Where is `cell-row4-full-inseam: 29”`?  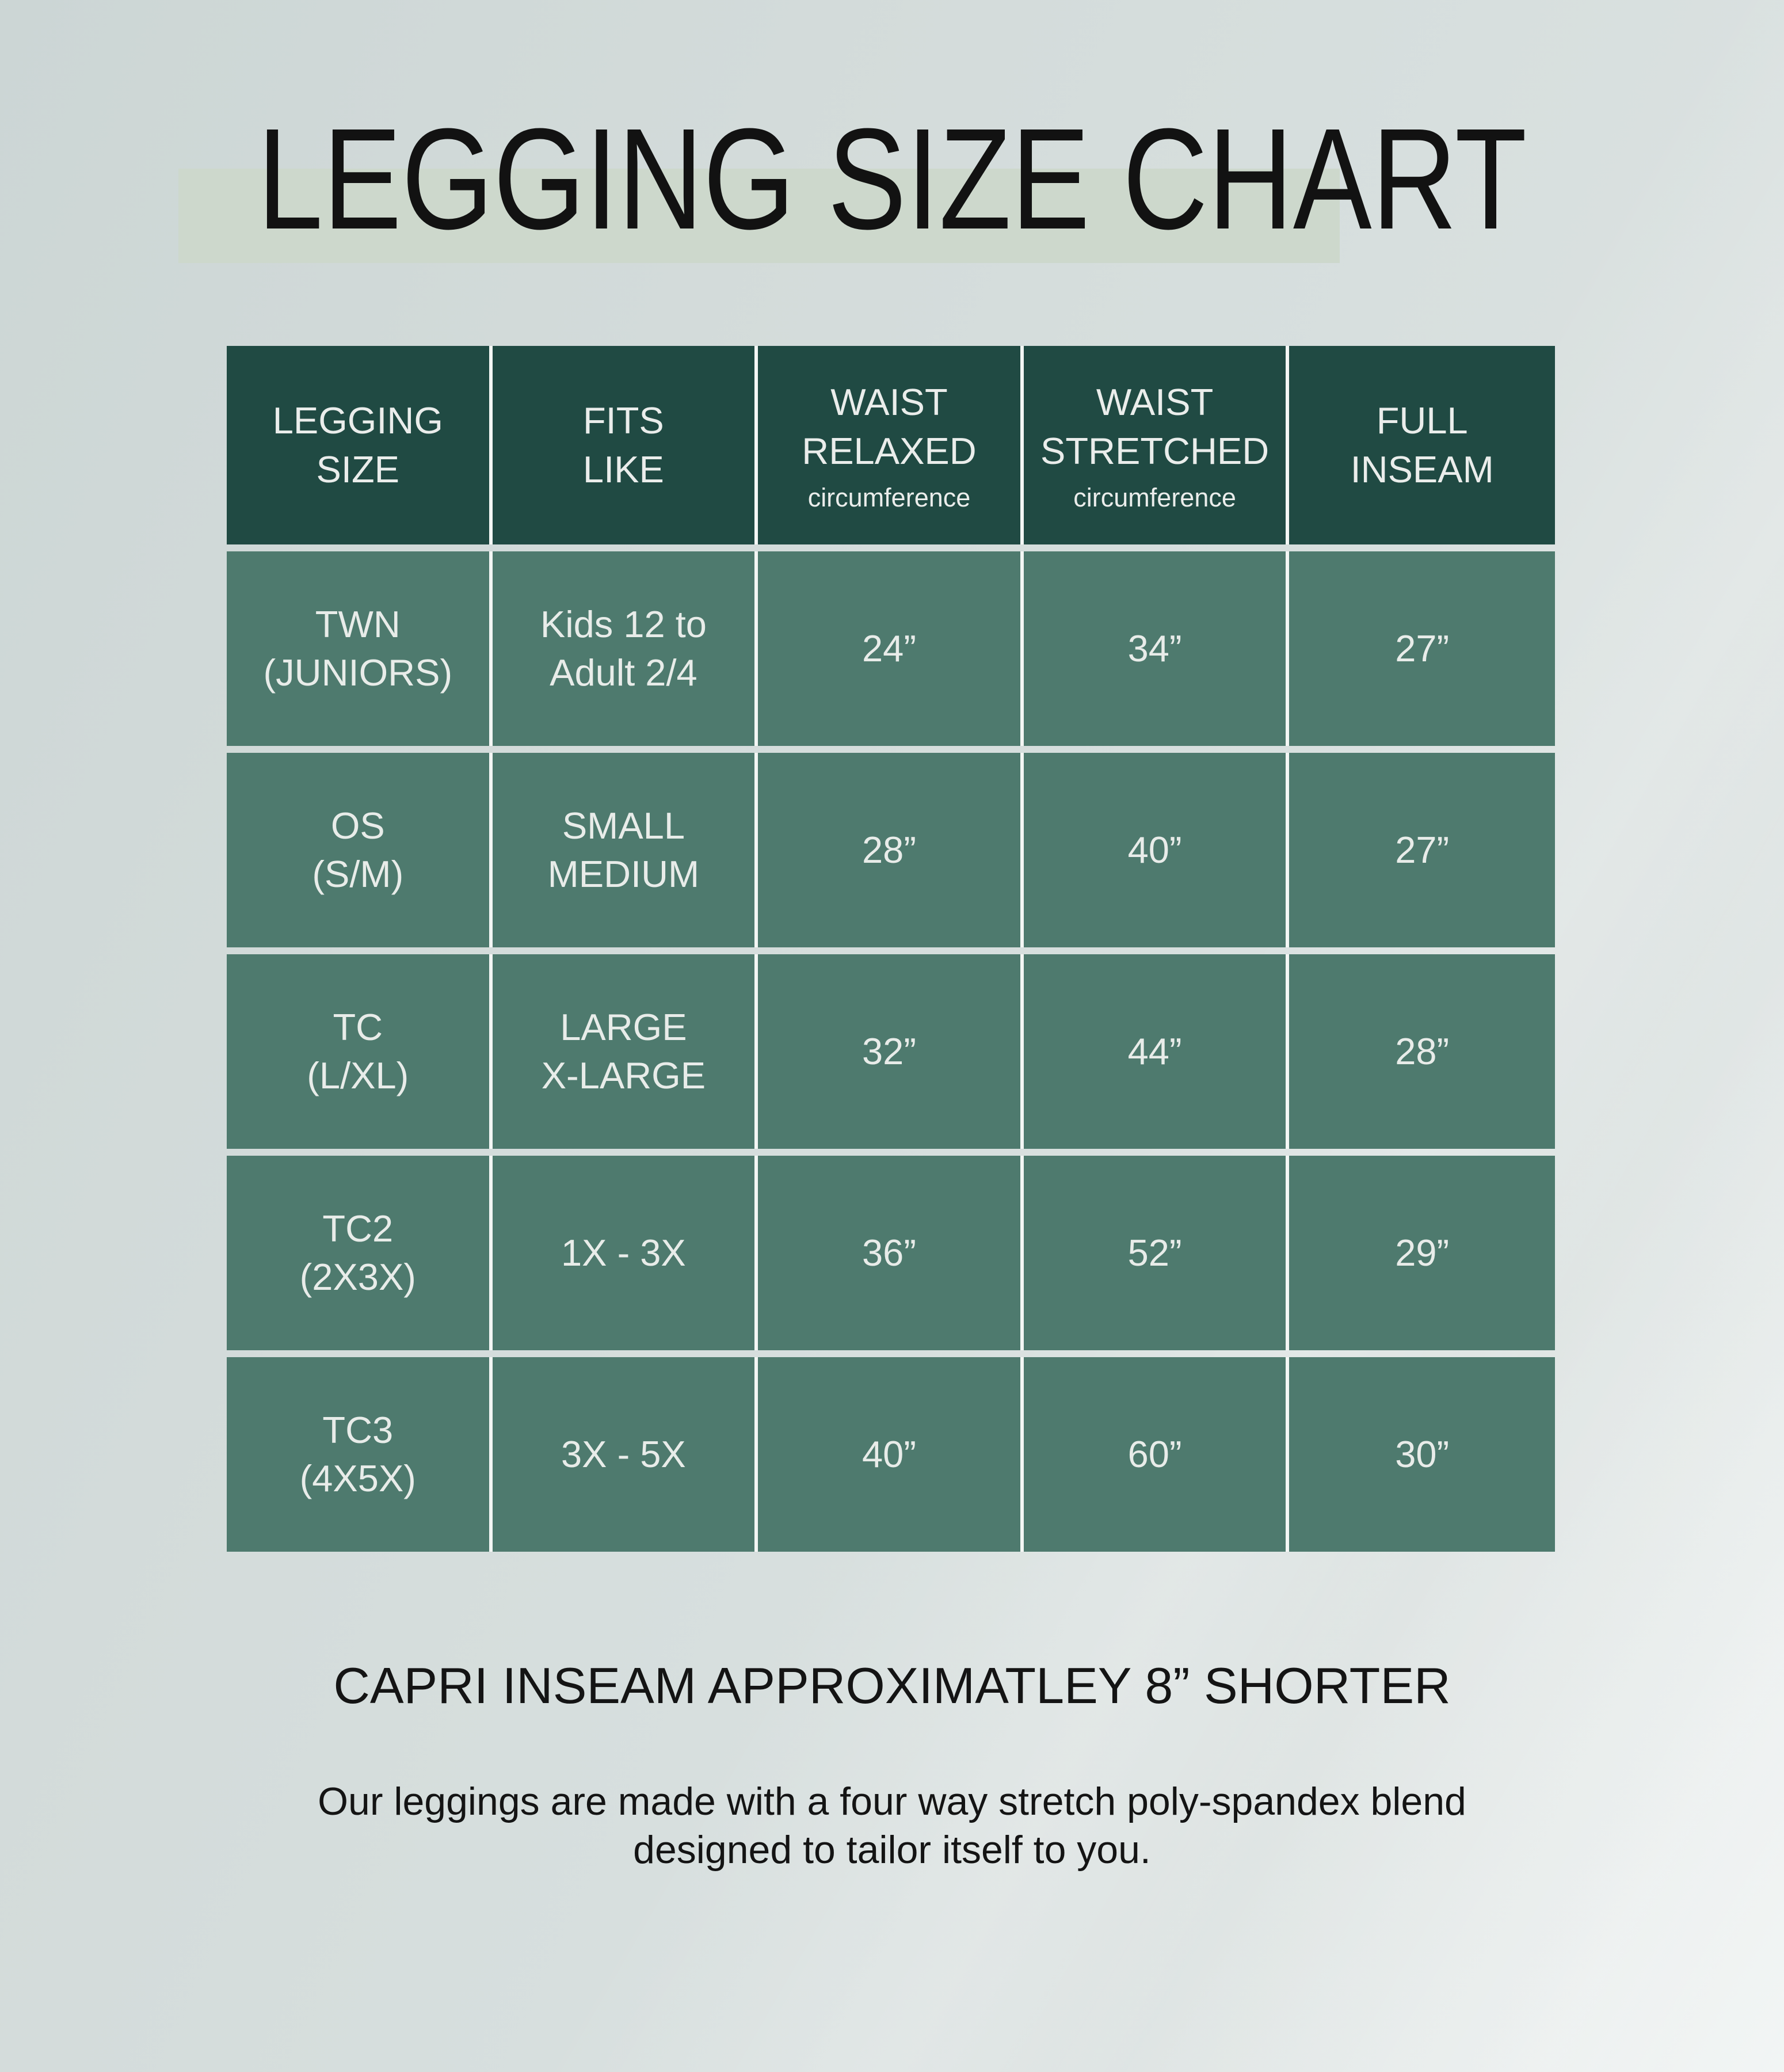 cell-row4-full-inseam: 29” is located at coordinates (1422, 1253).